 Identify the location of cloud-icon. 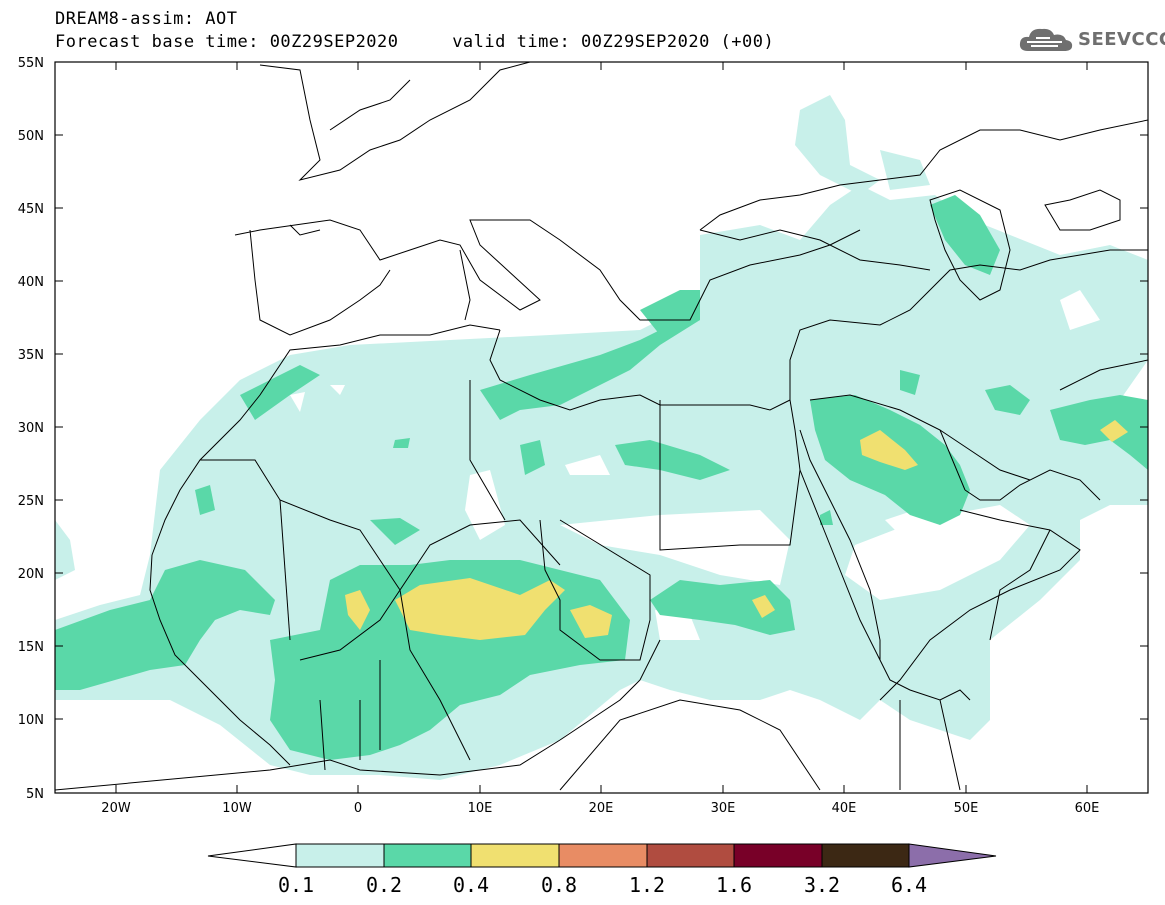
(1046, 39).